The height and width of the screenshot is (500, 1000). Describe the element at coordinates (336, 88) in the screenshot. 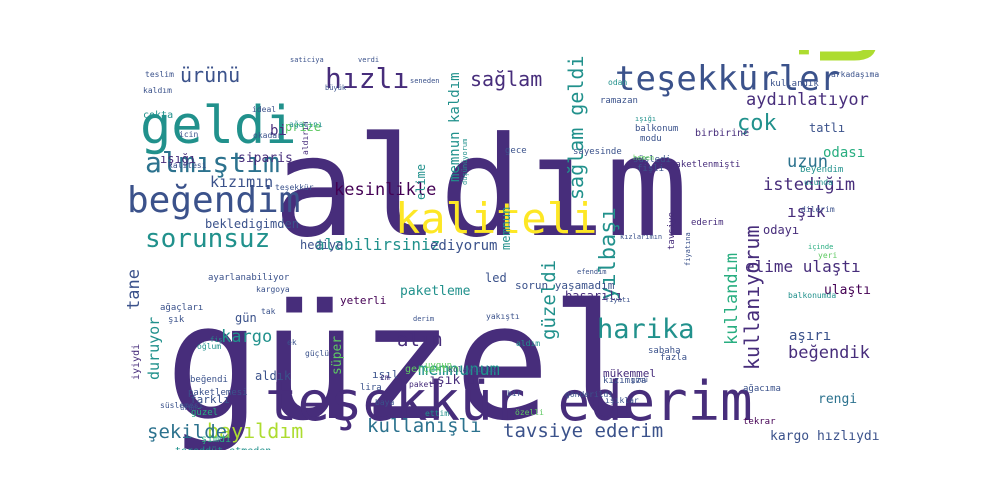

I see `word-127: büyük` at that location.